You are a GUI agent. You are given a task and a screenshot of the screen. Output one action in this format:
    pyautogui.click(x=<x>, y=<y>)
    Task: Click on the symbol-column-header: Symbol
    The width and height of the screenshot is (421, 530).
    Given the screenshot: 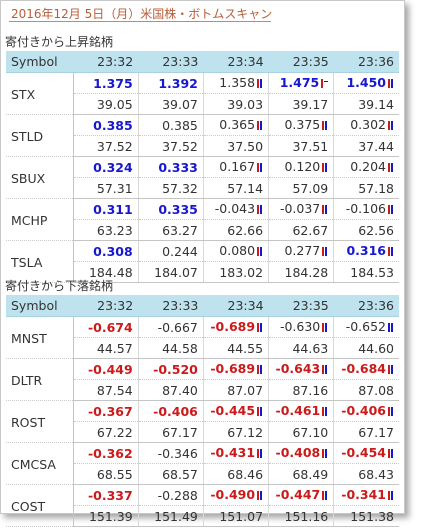 What is the action you would take?
    pyautogui.click(x=39, y=62)
    